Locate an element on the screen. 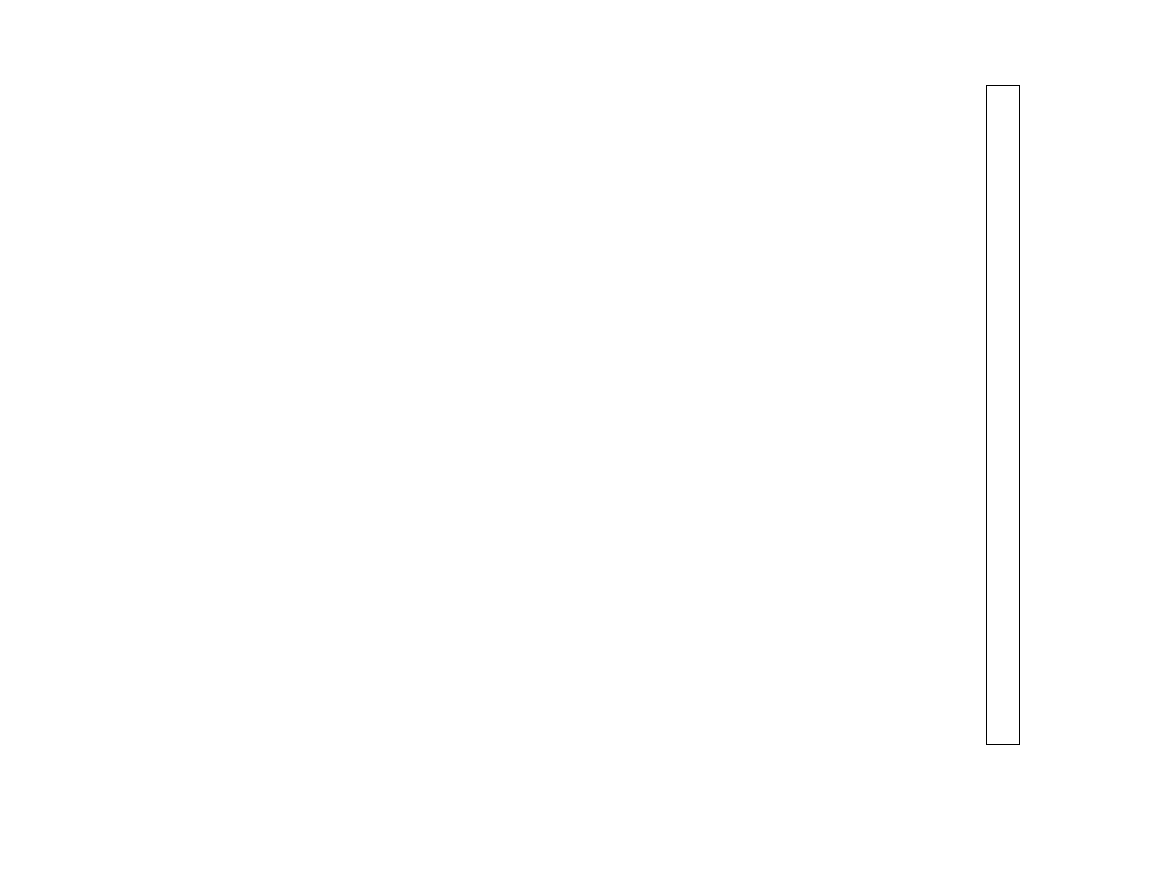 This screenshot has width=1167, height=875. colorbar-gradient is located at coordinates (1003, 415).